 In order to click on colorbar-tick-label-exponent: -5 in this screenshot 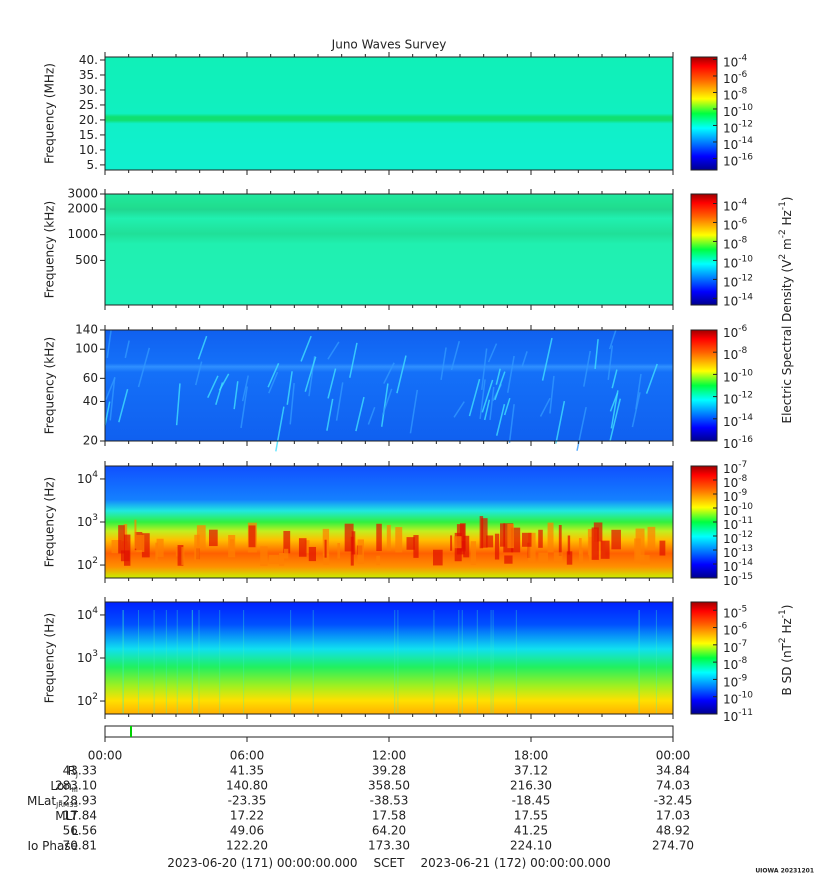, I will do `click(742, 609)`.